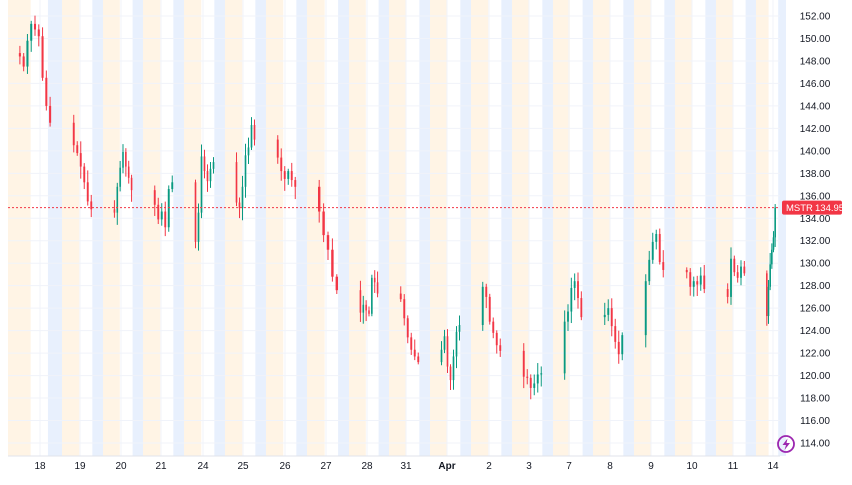 This screenshot has width=852, height=485. What do you see at coordinates (815, 309) in the screenshot?
I see `y-tick-label: 126.00` at bounding box center [815, 309].